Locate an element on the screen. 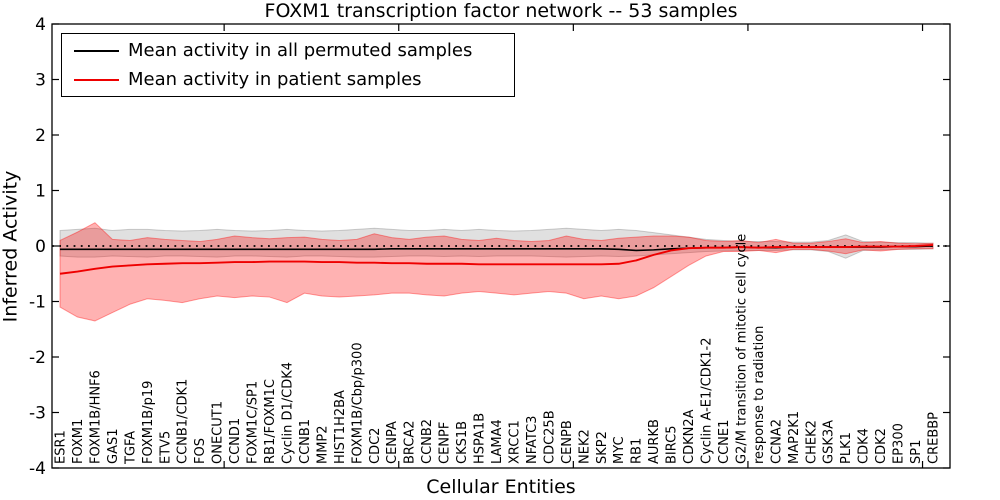 Image resolution: width=1000 pixels, height=500 pixels. x-tick-label: CCNA2 is located at coordinates (776, 441).